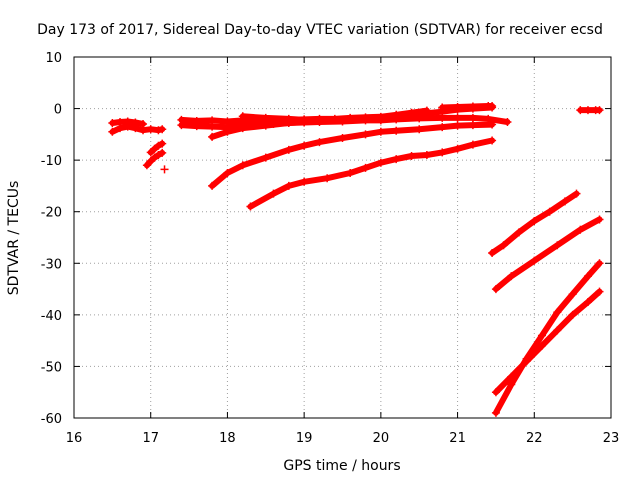  I want to click on y-tick-label: 0, so click(58, 110).